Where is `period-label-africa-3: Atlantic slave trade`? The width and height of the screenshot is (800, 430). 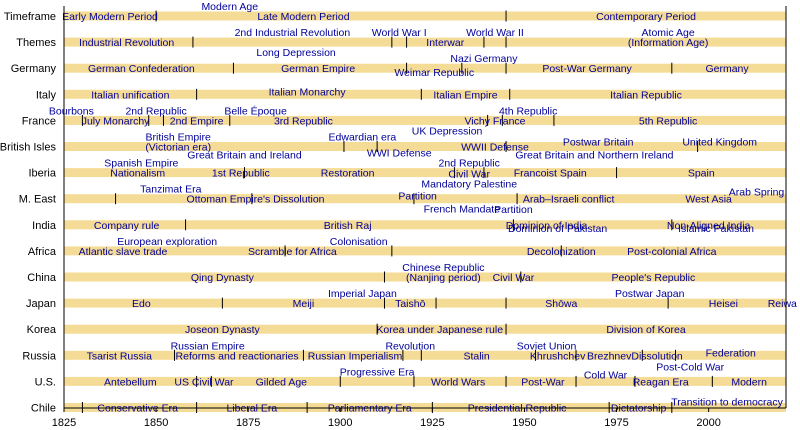
period-label-africa-3: Atlantic slave trade is located at coordinates (123, 252).